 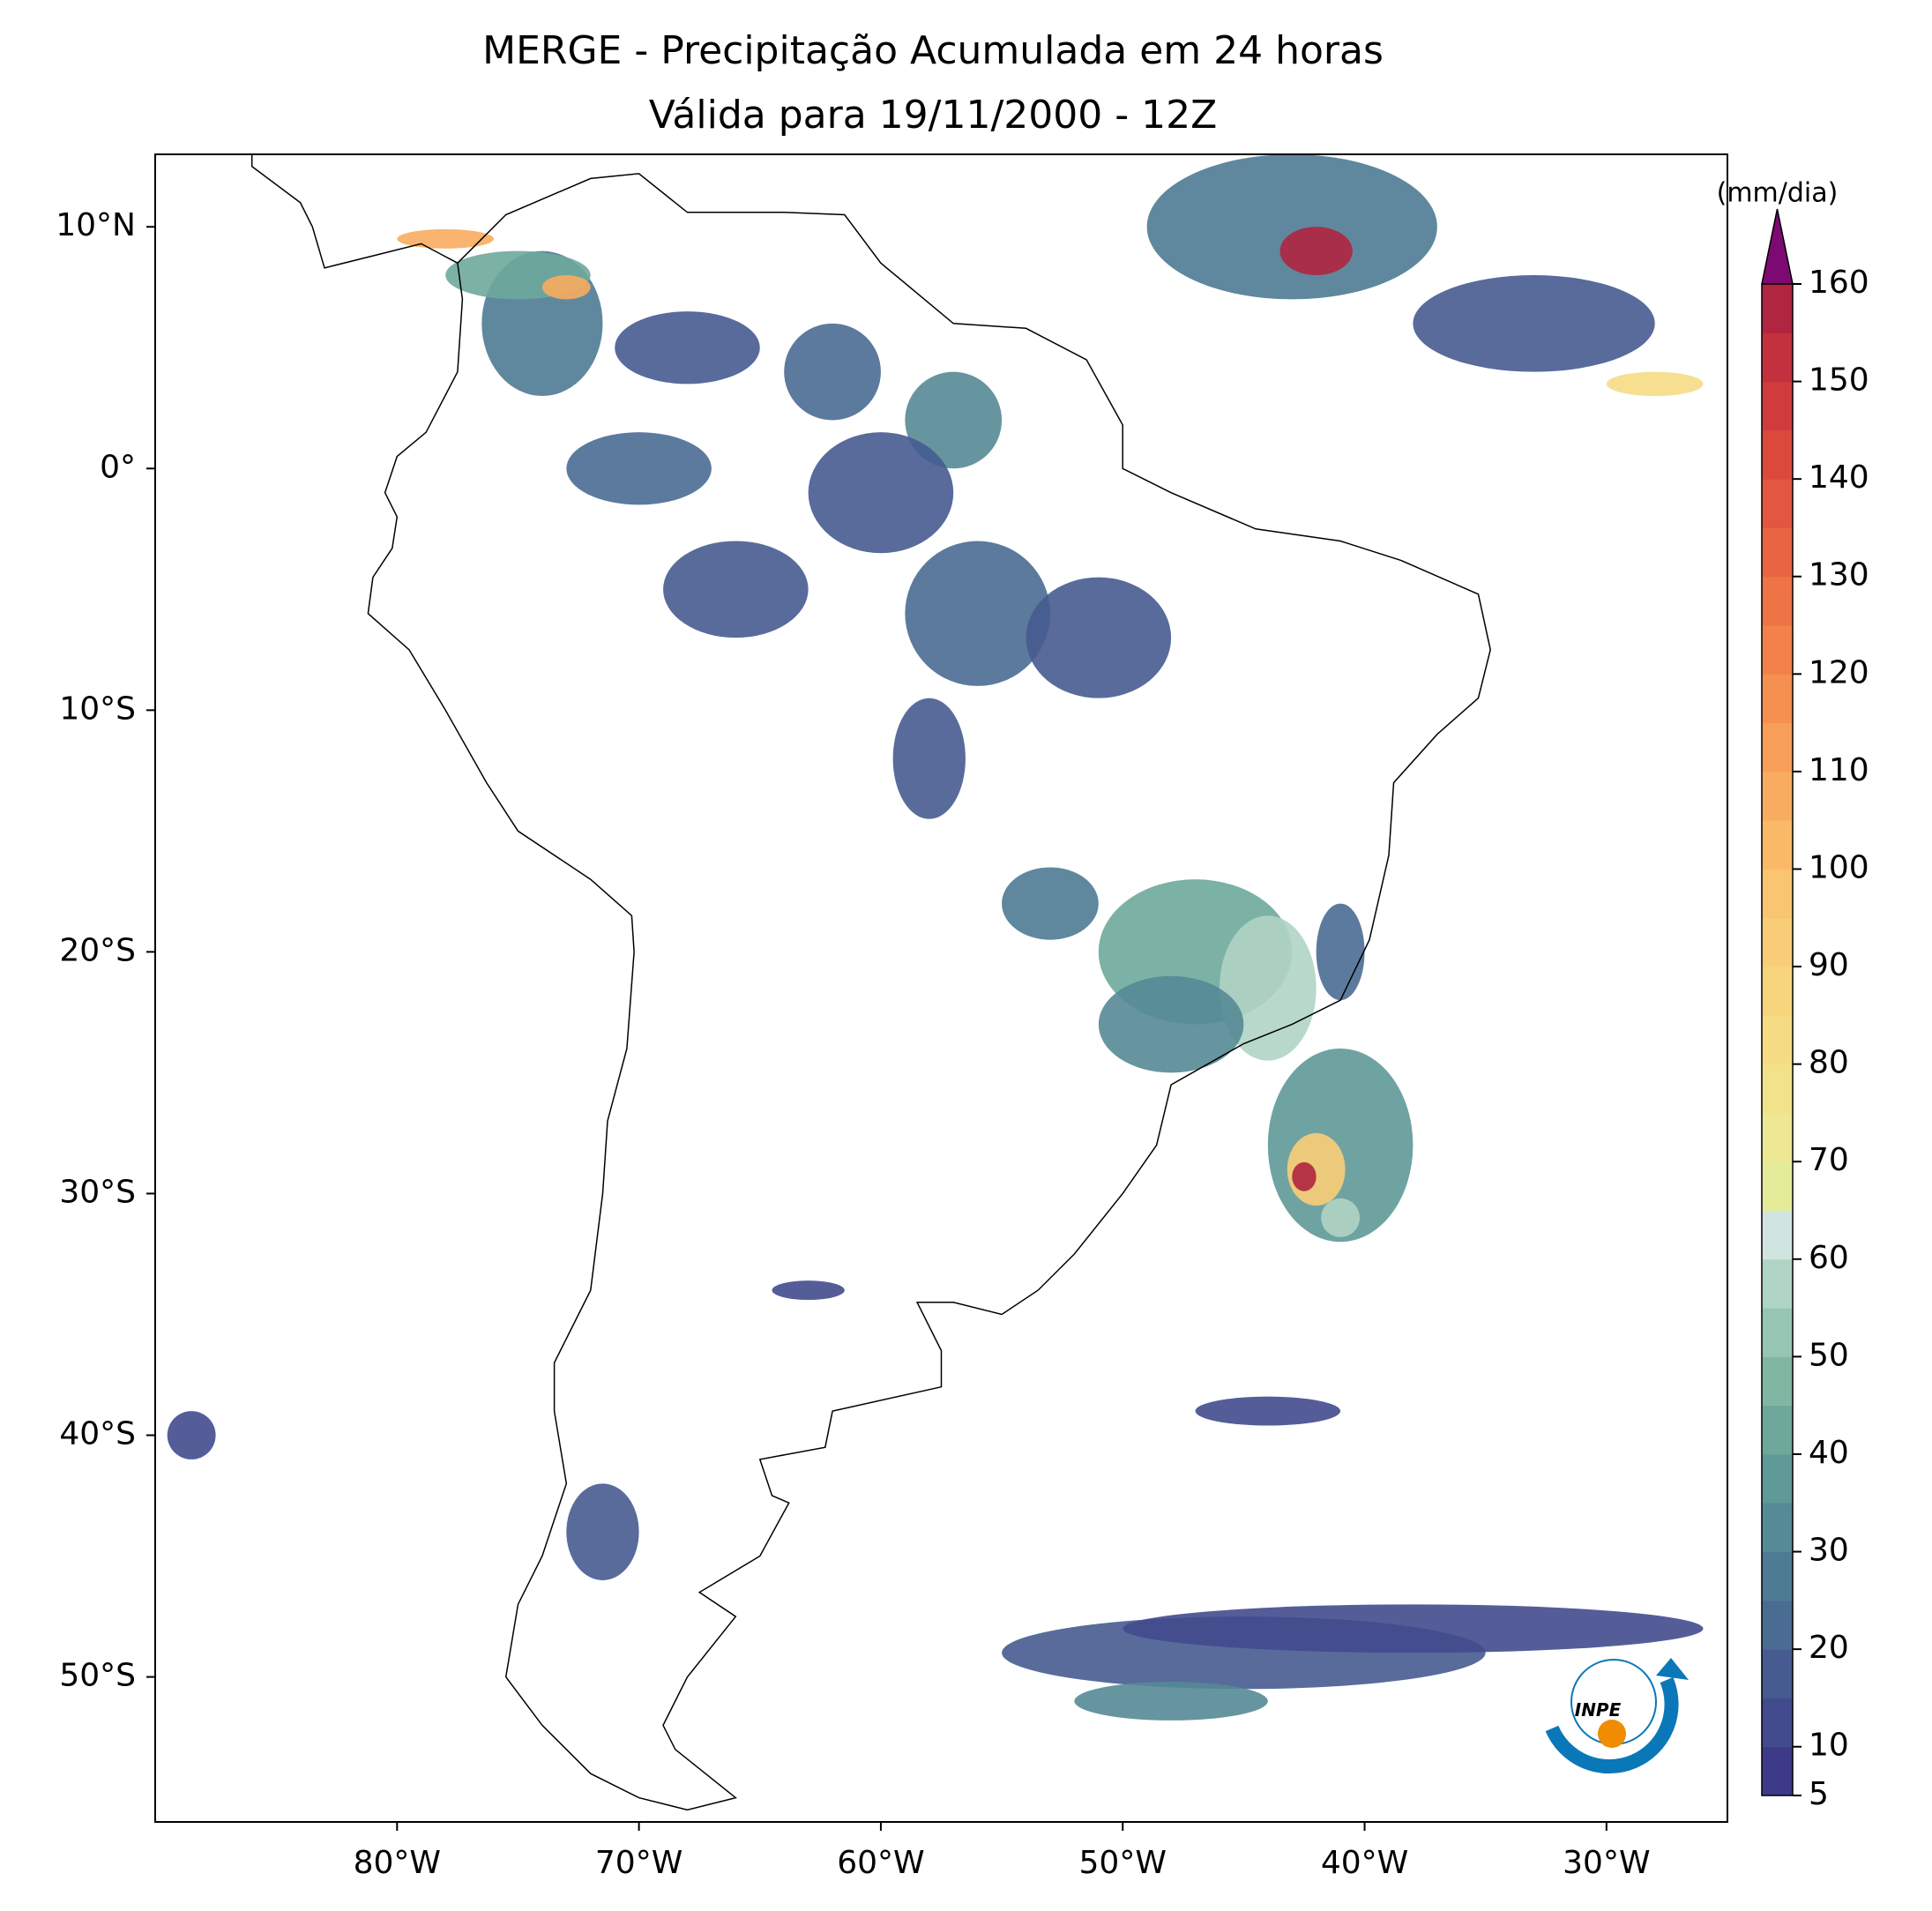 What do you see at coordinates (1839, 672) in the screenshot?
I see `colorbar-tick-label: 120` at bounding box center [1839, 672].